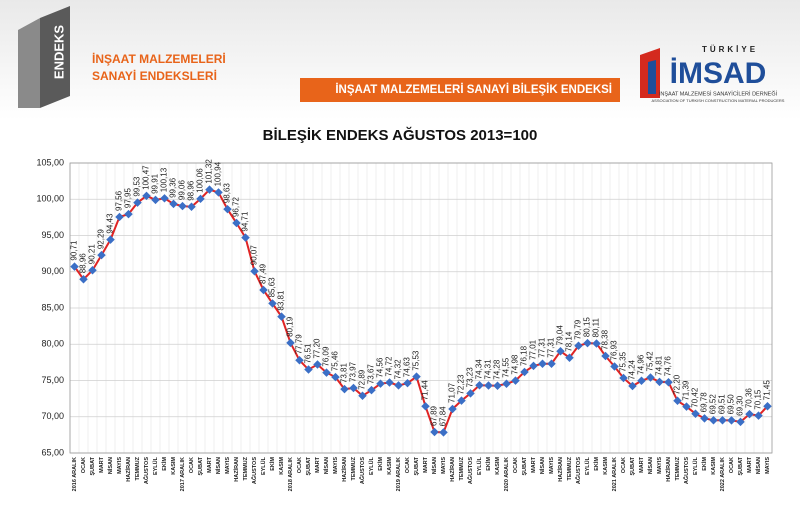 The height and width of the screenshot is (521, 800). Describe the element at coordinates (119, 200) in the screenshot. I see `value-label: 97,56` at that location.